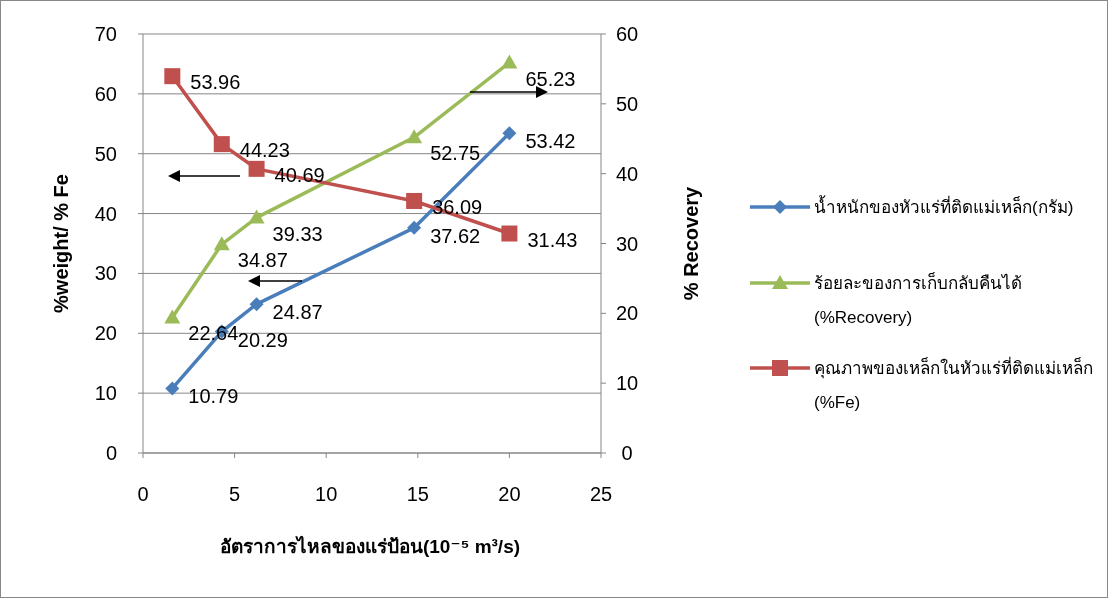 The width and height of the screenshot is (1108, 598). I want to click on y2-tick-label: 20, so click(627, 313).